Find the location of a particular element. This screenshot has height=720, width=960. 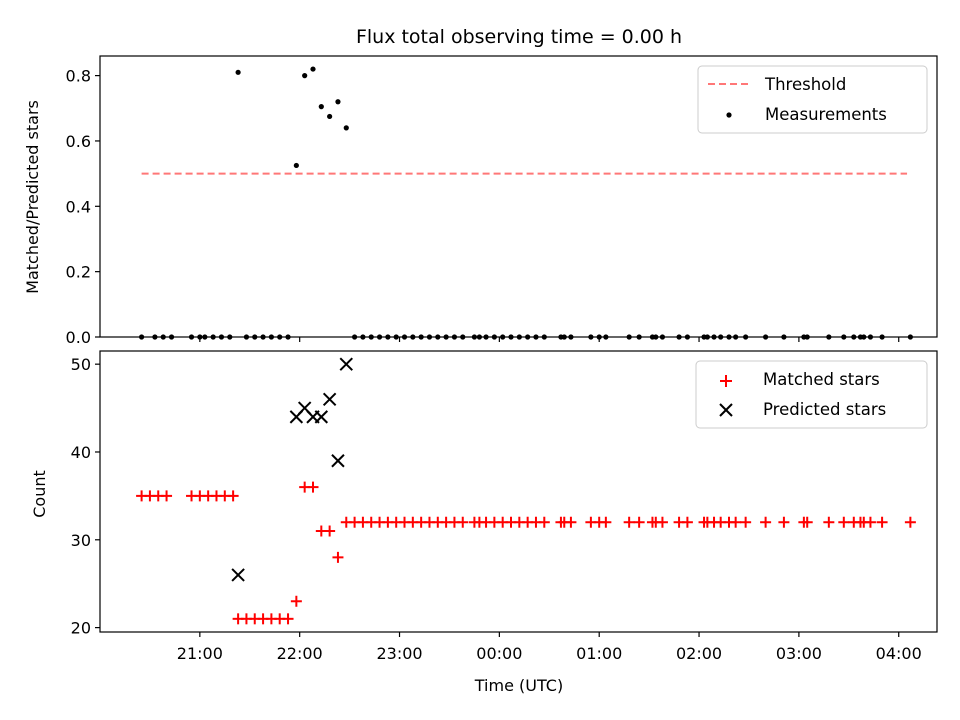

bottom-y-label: Count is located at coordinates (39, 494).